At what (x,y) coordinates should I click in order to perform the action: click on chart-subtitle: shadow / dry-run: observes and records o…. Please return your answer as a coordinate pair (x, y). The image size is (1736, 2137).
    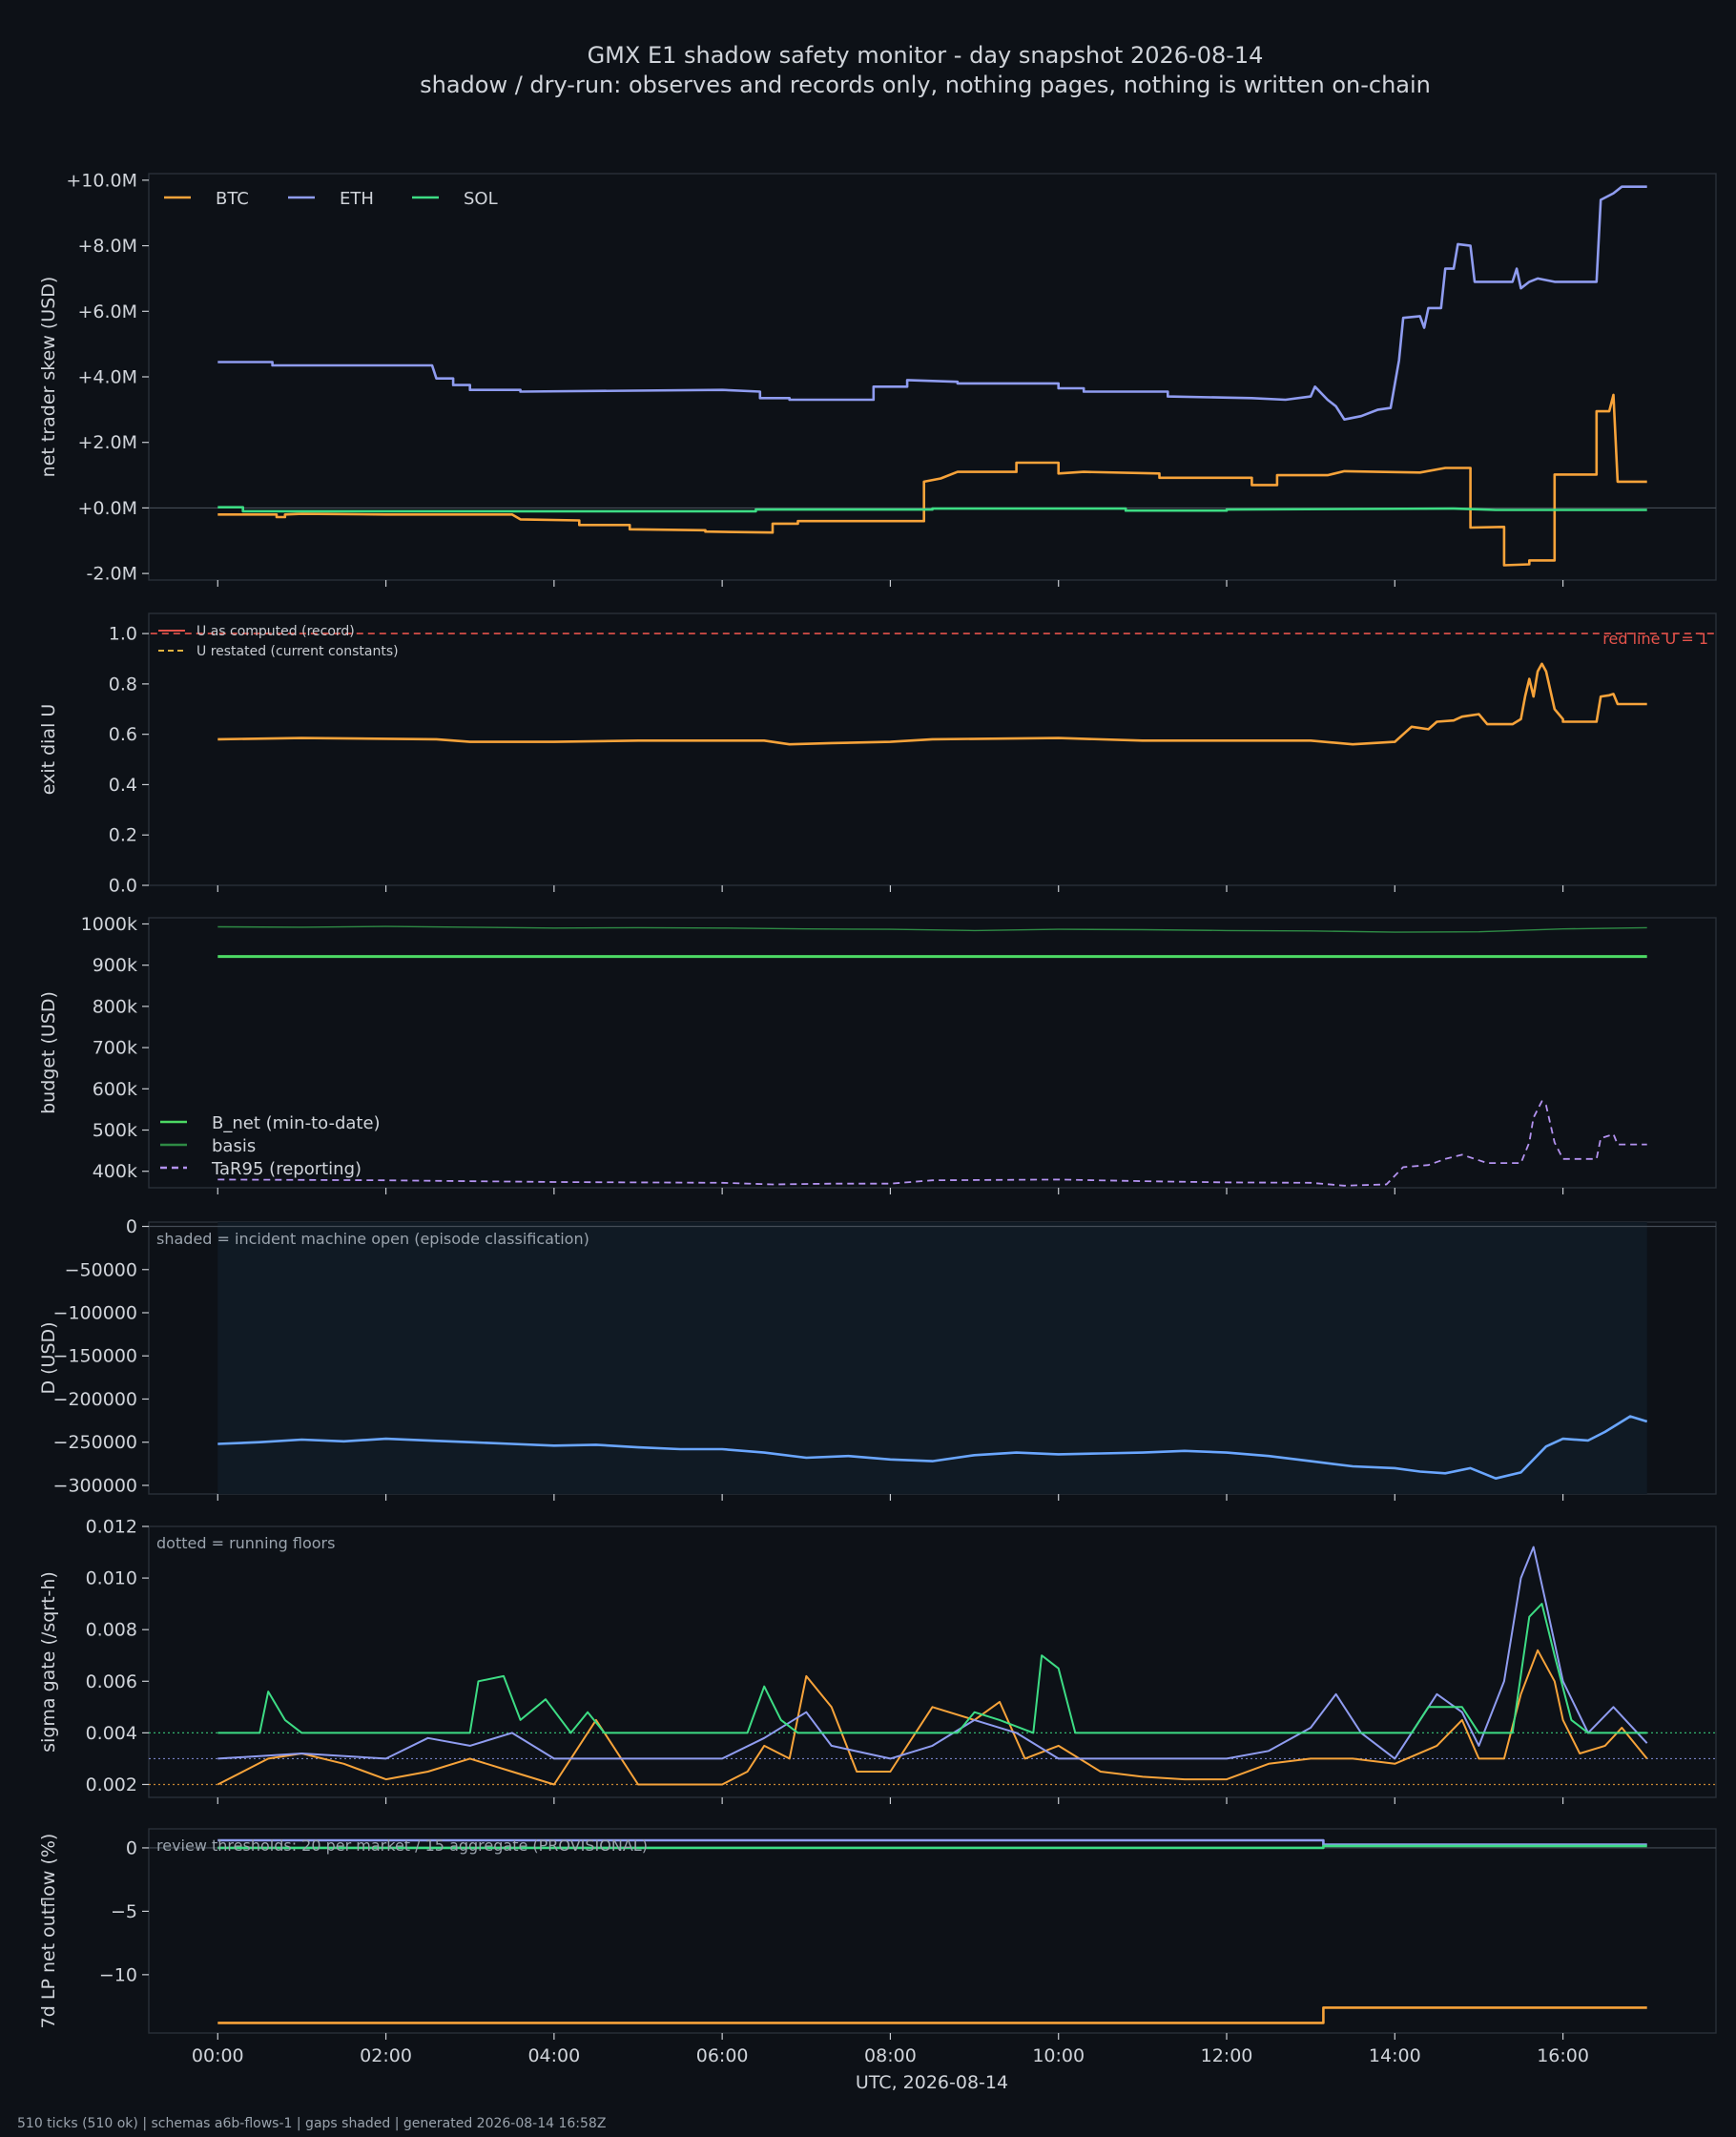
    Looking at the image, I should click on (925, 85).